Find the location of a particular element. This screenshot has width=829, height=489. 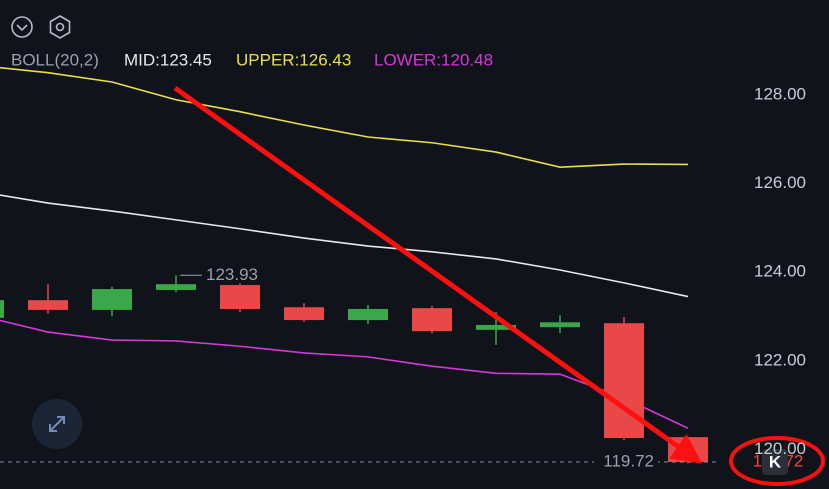

settings-icon is located at coordinates (60, 27).